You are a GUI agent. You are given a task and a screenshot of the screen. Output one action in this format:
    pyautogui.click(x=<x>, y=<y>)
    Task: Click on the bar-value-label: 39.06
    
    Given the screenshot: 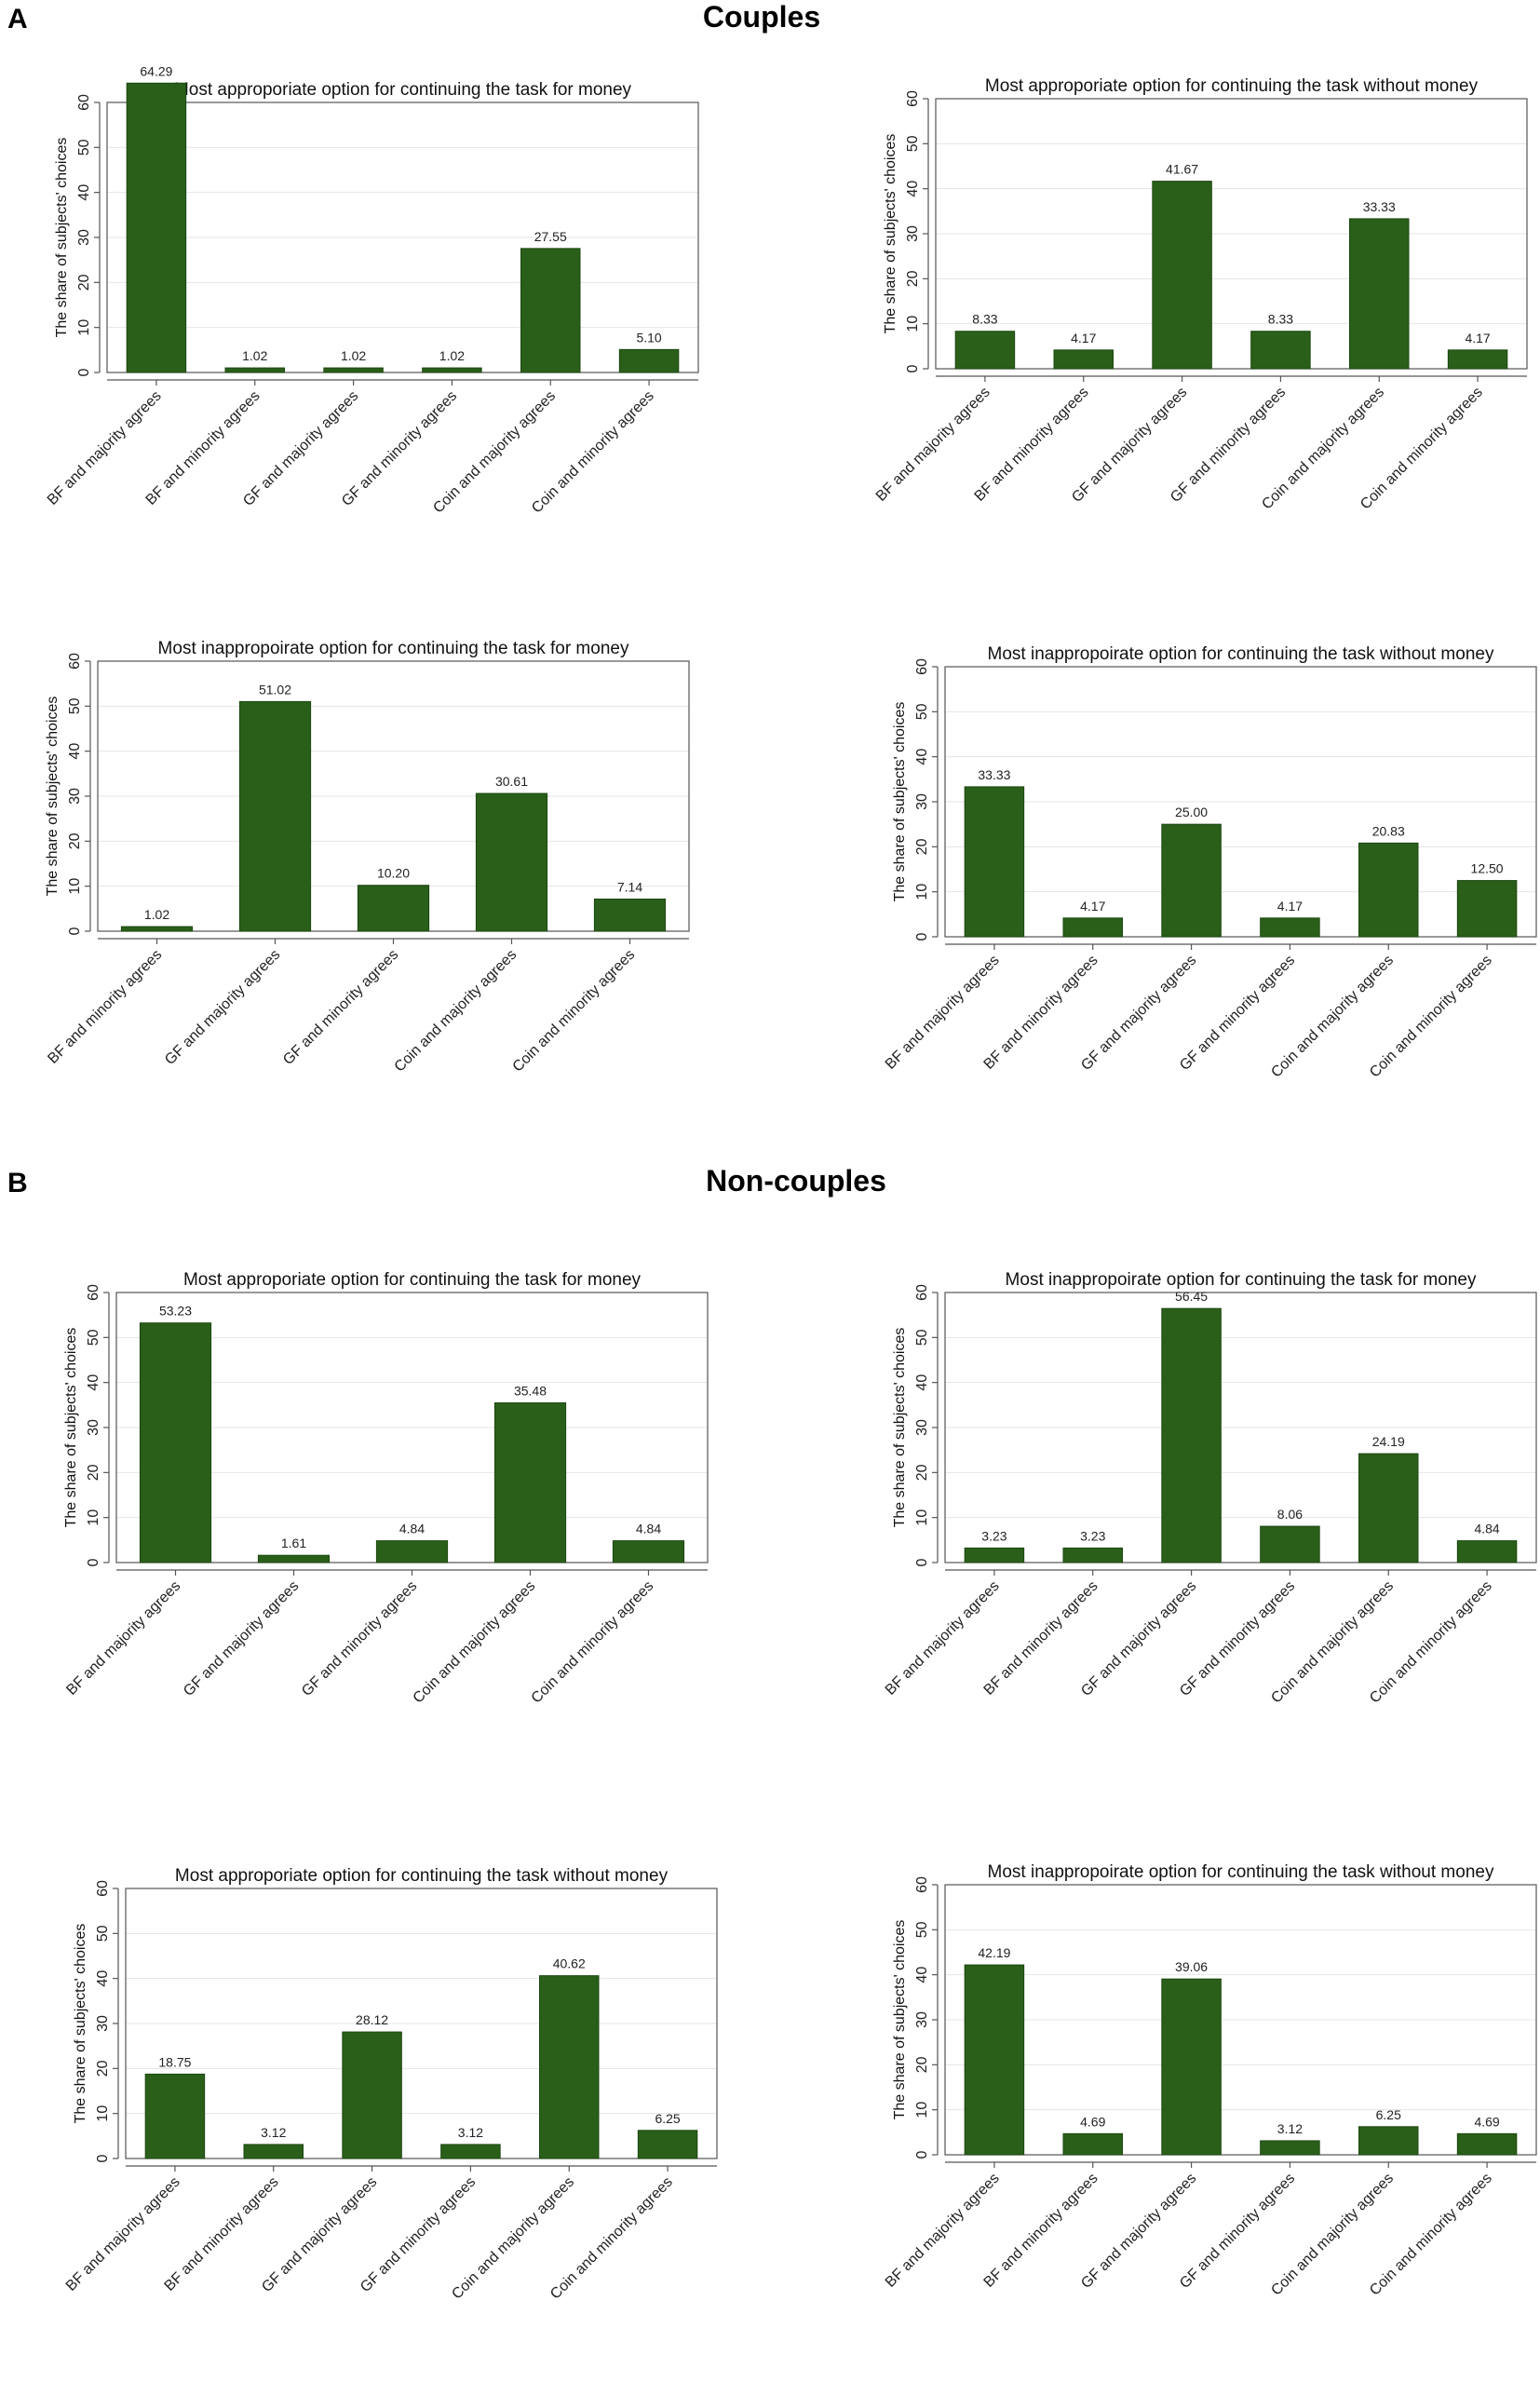 What is the action you would take?
    pyautogui.click(x=1192, y=1966)
    